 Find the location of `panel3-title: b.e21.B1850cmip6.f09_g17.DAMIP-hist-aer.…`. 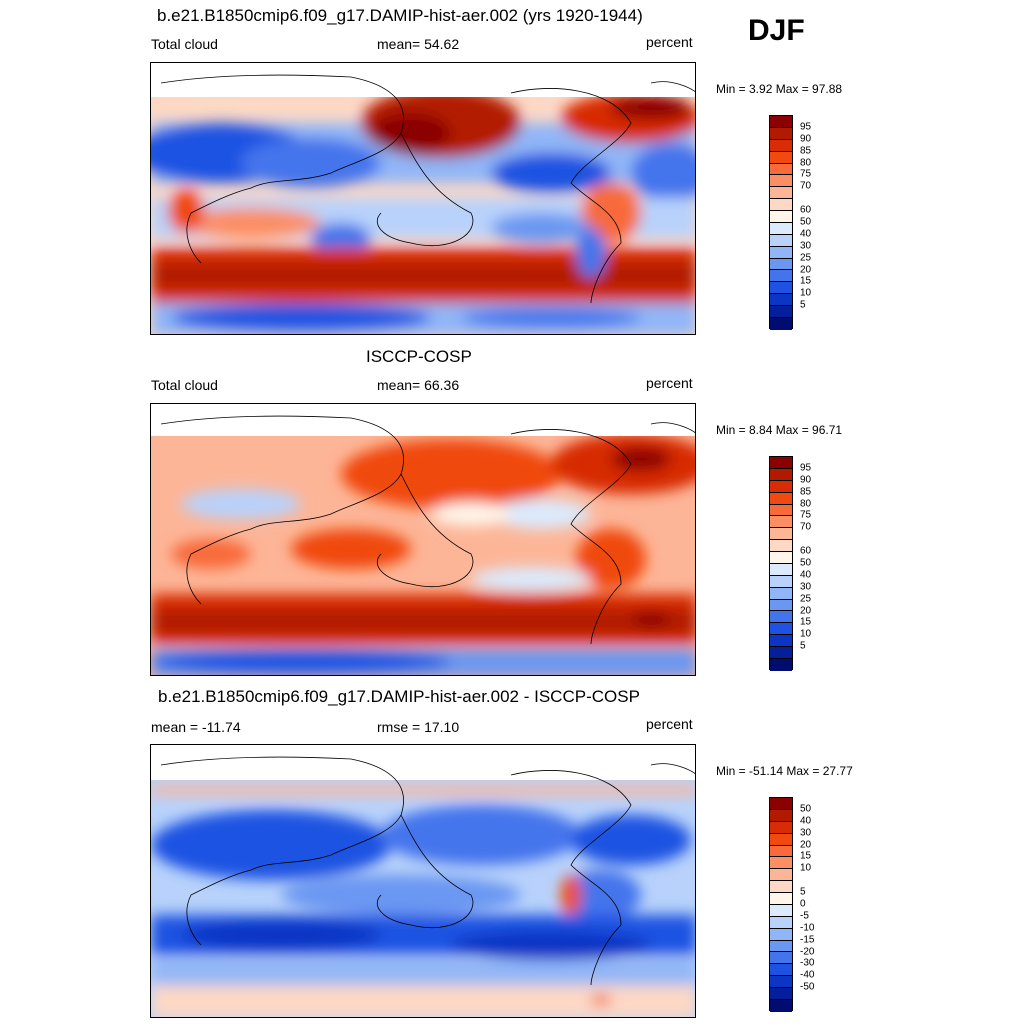

panel3-title: b.e21.B1850cmip6.f09_g17.DAMIP-hist-aer.… is located at coordinates (399, 696).